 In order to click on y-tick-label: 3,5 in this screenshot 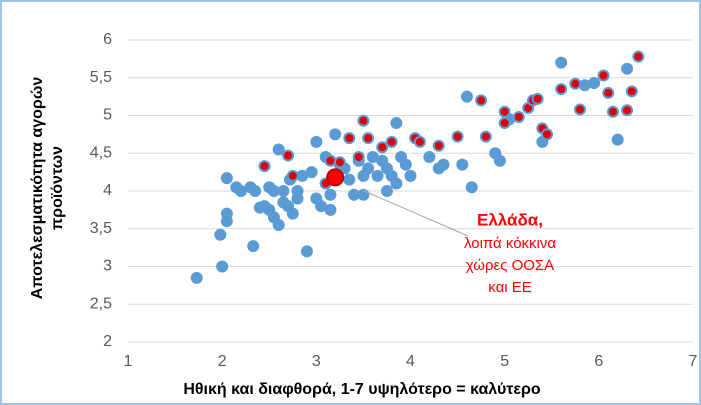, I will do `click(101, 228)`.